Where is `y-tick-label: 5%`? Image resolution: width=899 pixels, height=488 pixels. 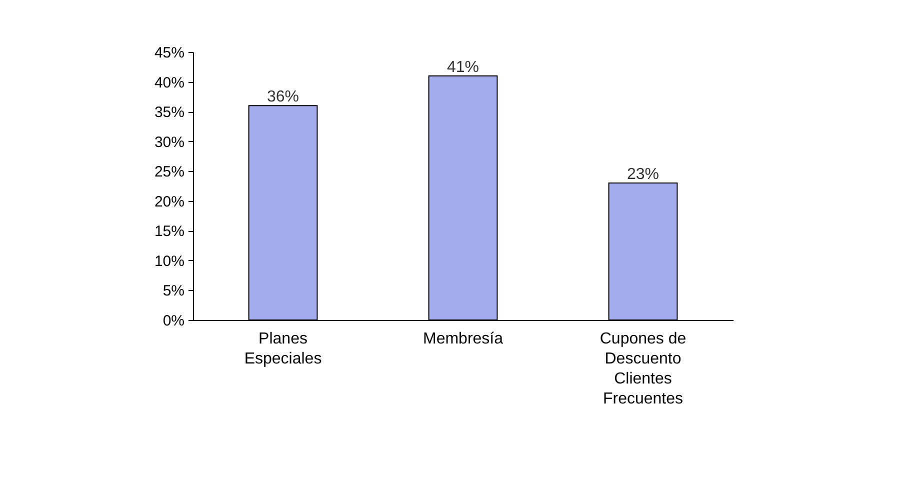 y-tick-label: 5% is located at coordinates (173, 291).